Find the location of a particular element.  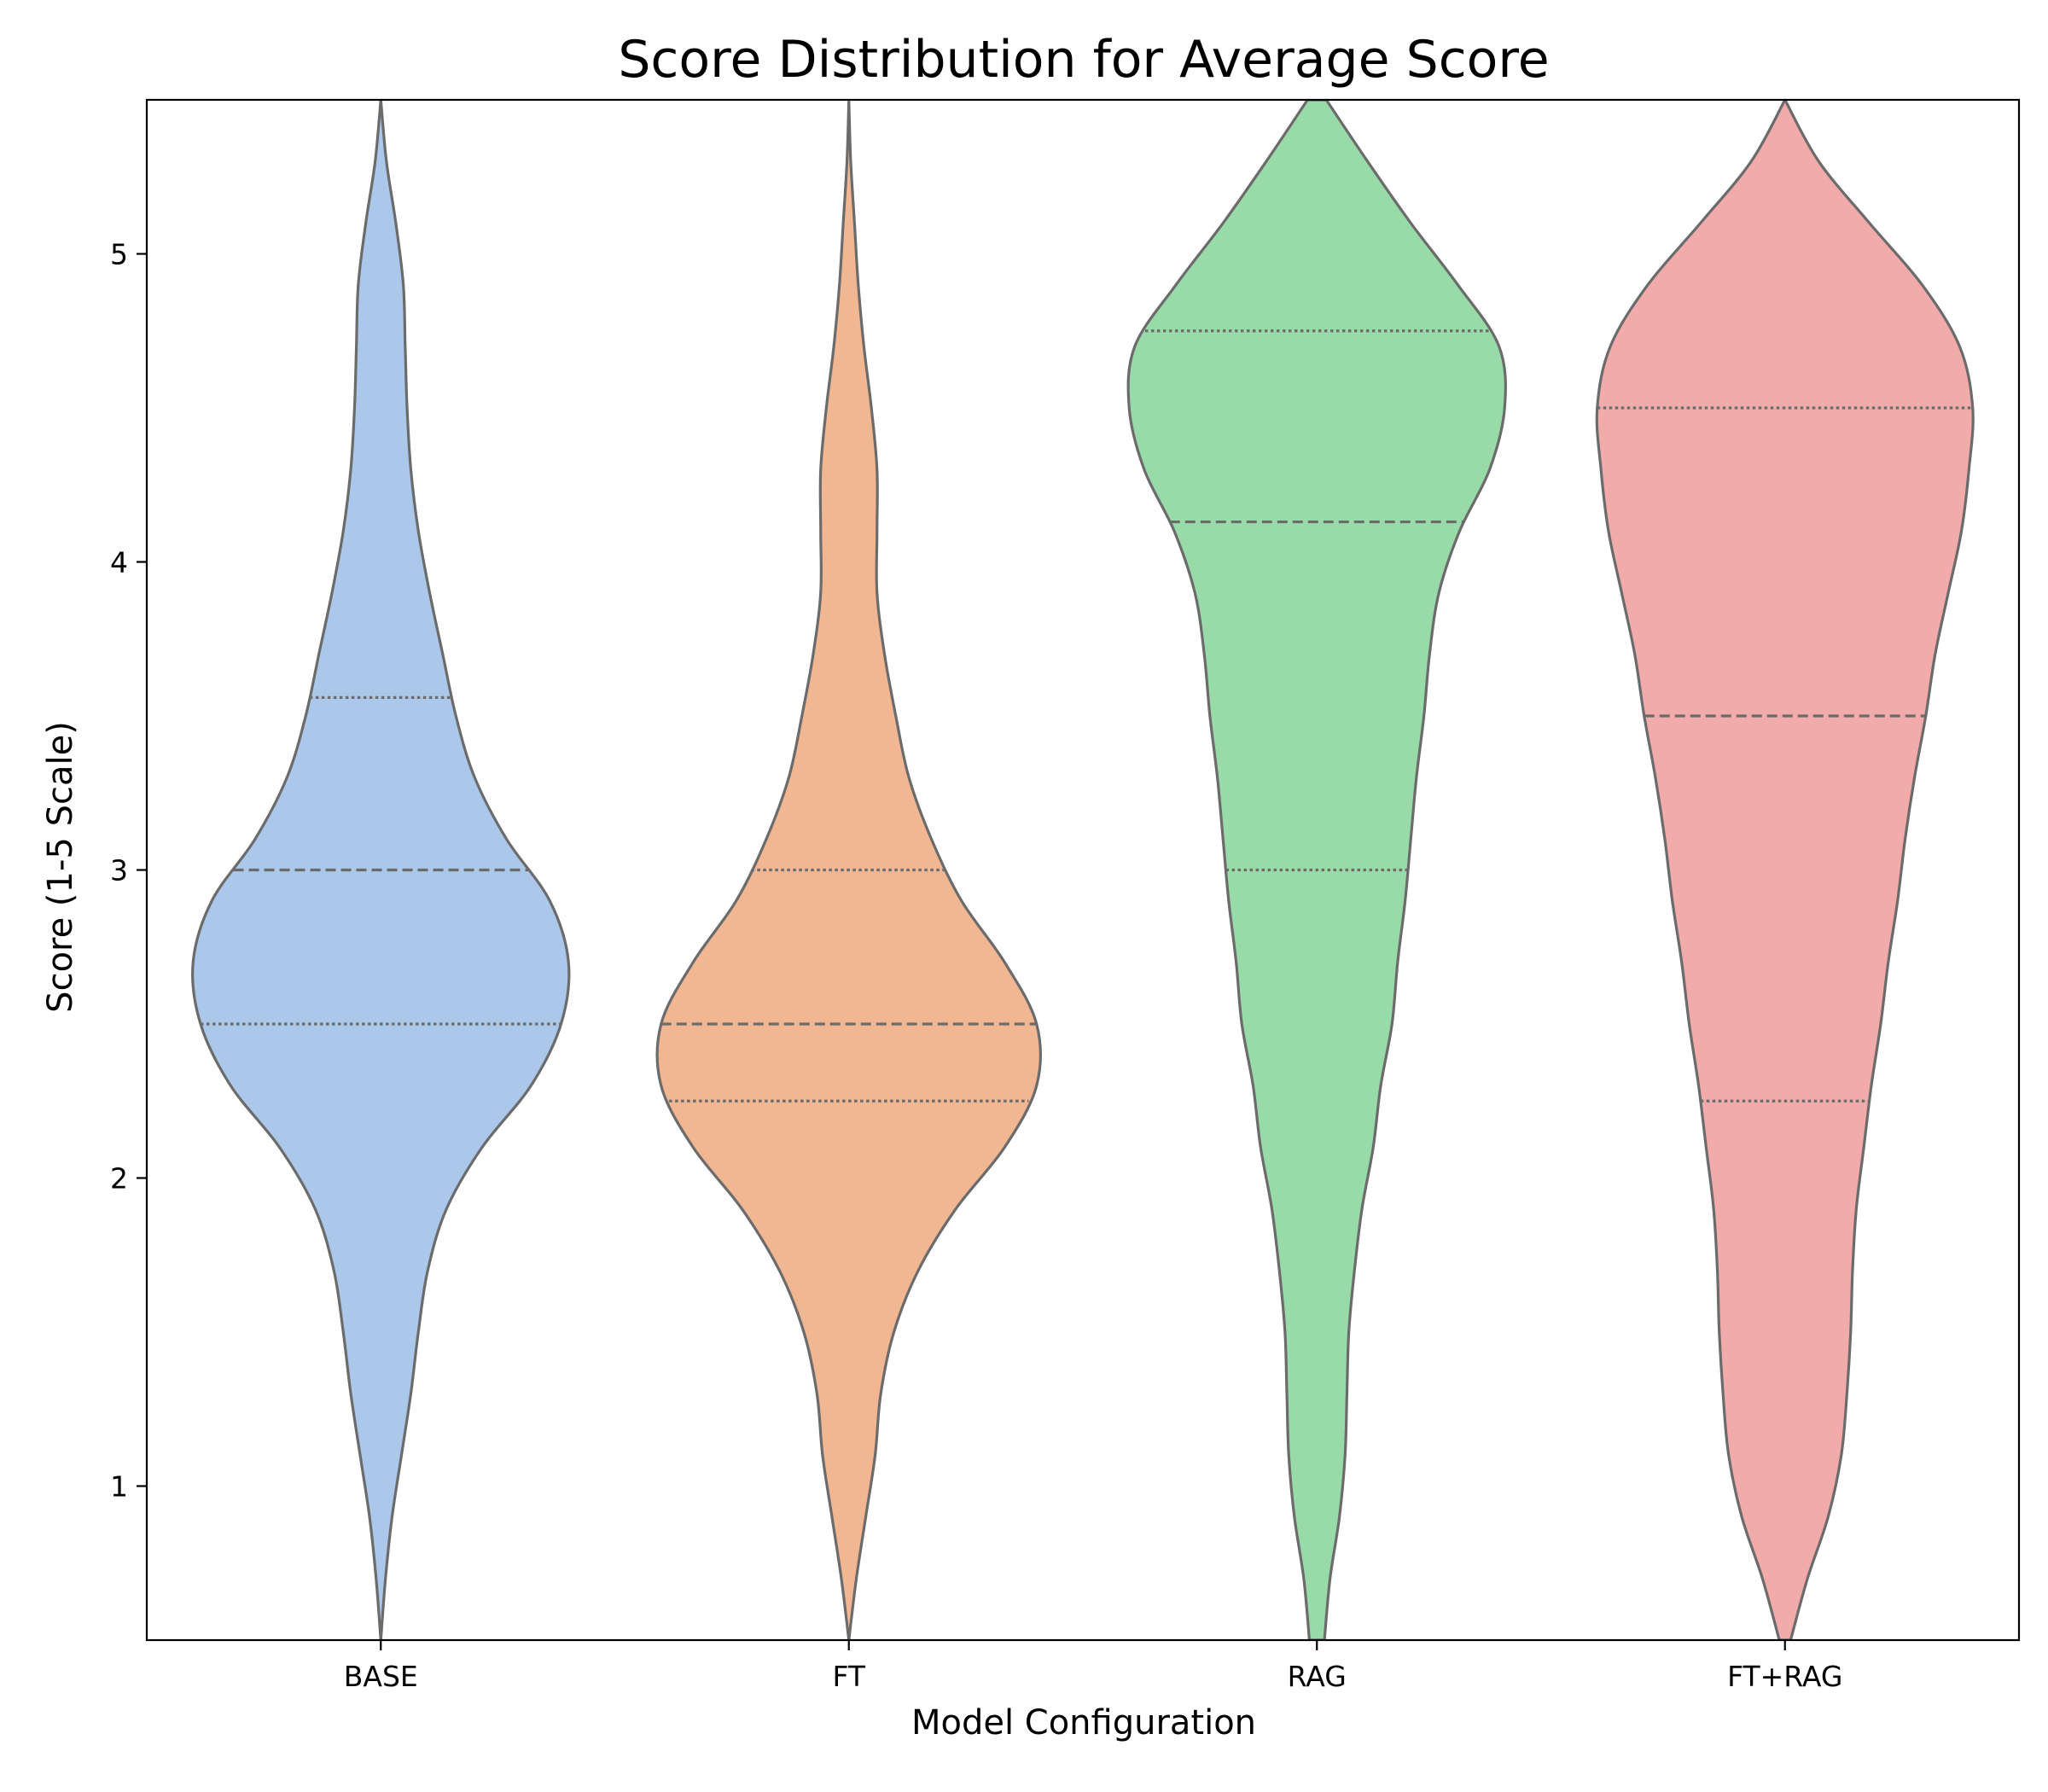

x-tick-label: BASE is located at coordinates (381, 1676).